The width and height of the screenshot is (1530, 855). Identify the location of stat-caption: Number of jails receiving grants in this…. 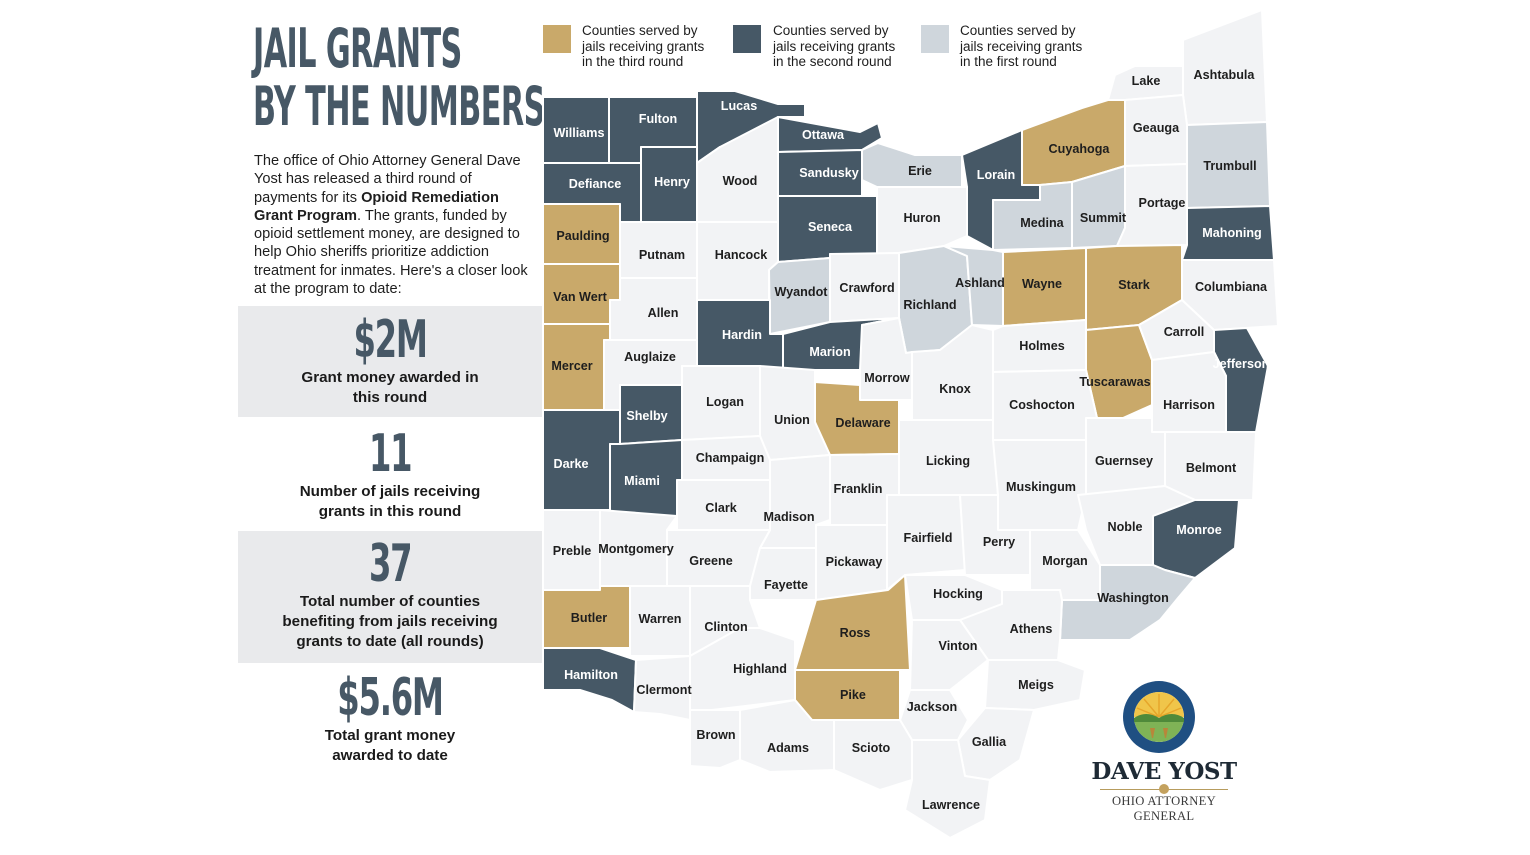
(390, 501).